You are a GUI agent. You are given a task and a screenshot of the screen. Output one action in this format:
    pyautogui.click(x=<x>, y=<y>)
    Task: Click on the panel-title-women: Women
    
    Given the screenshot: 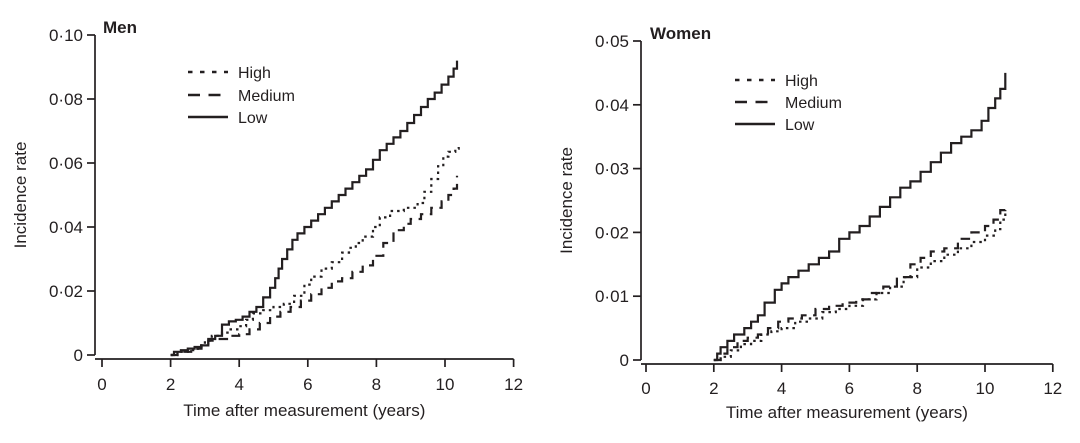 What is the action you would take?
    pyautogui.click(x=680, y=33)
    